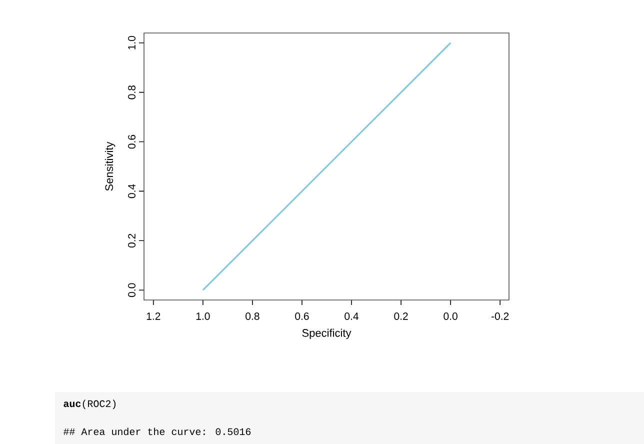 This screenshot has width=644, height=444. What do you see at coordinates (401, 316) in the screenshot?
I see `x-tick-label: 0.2` at bounding box center [401, 316].